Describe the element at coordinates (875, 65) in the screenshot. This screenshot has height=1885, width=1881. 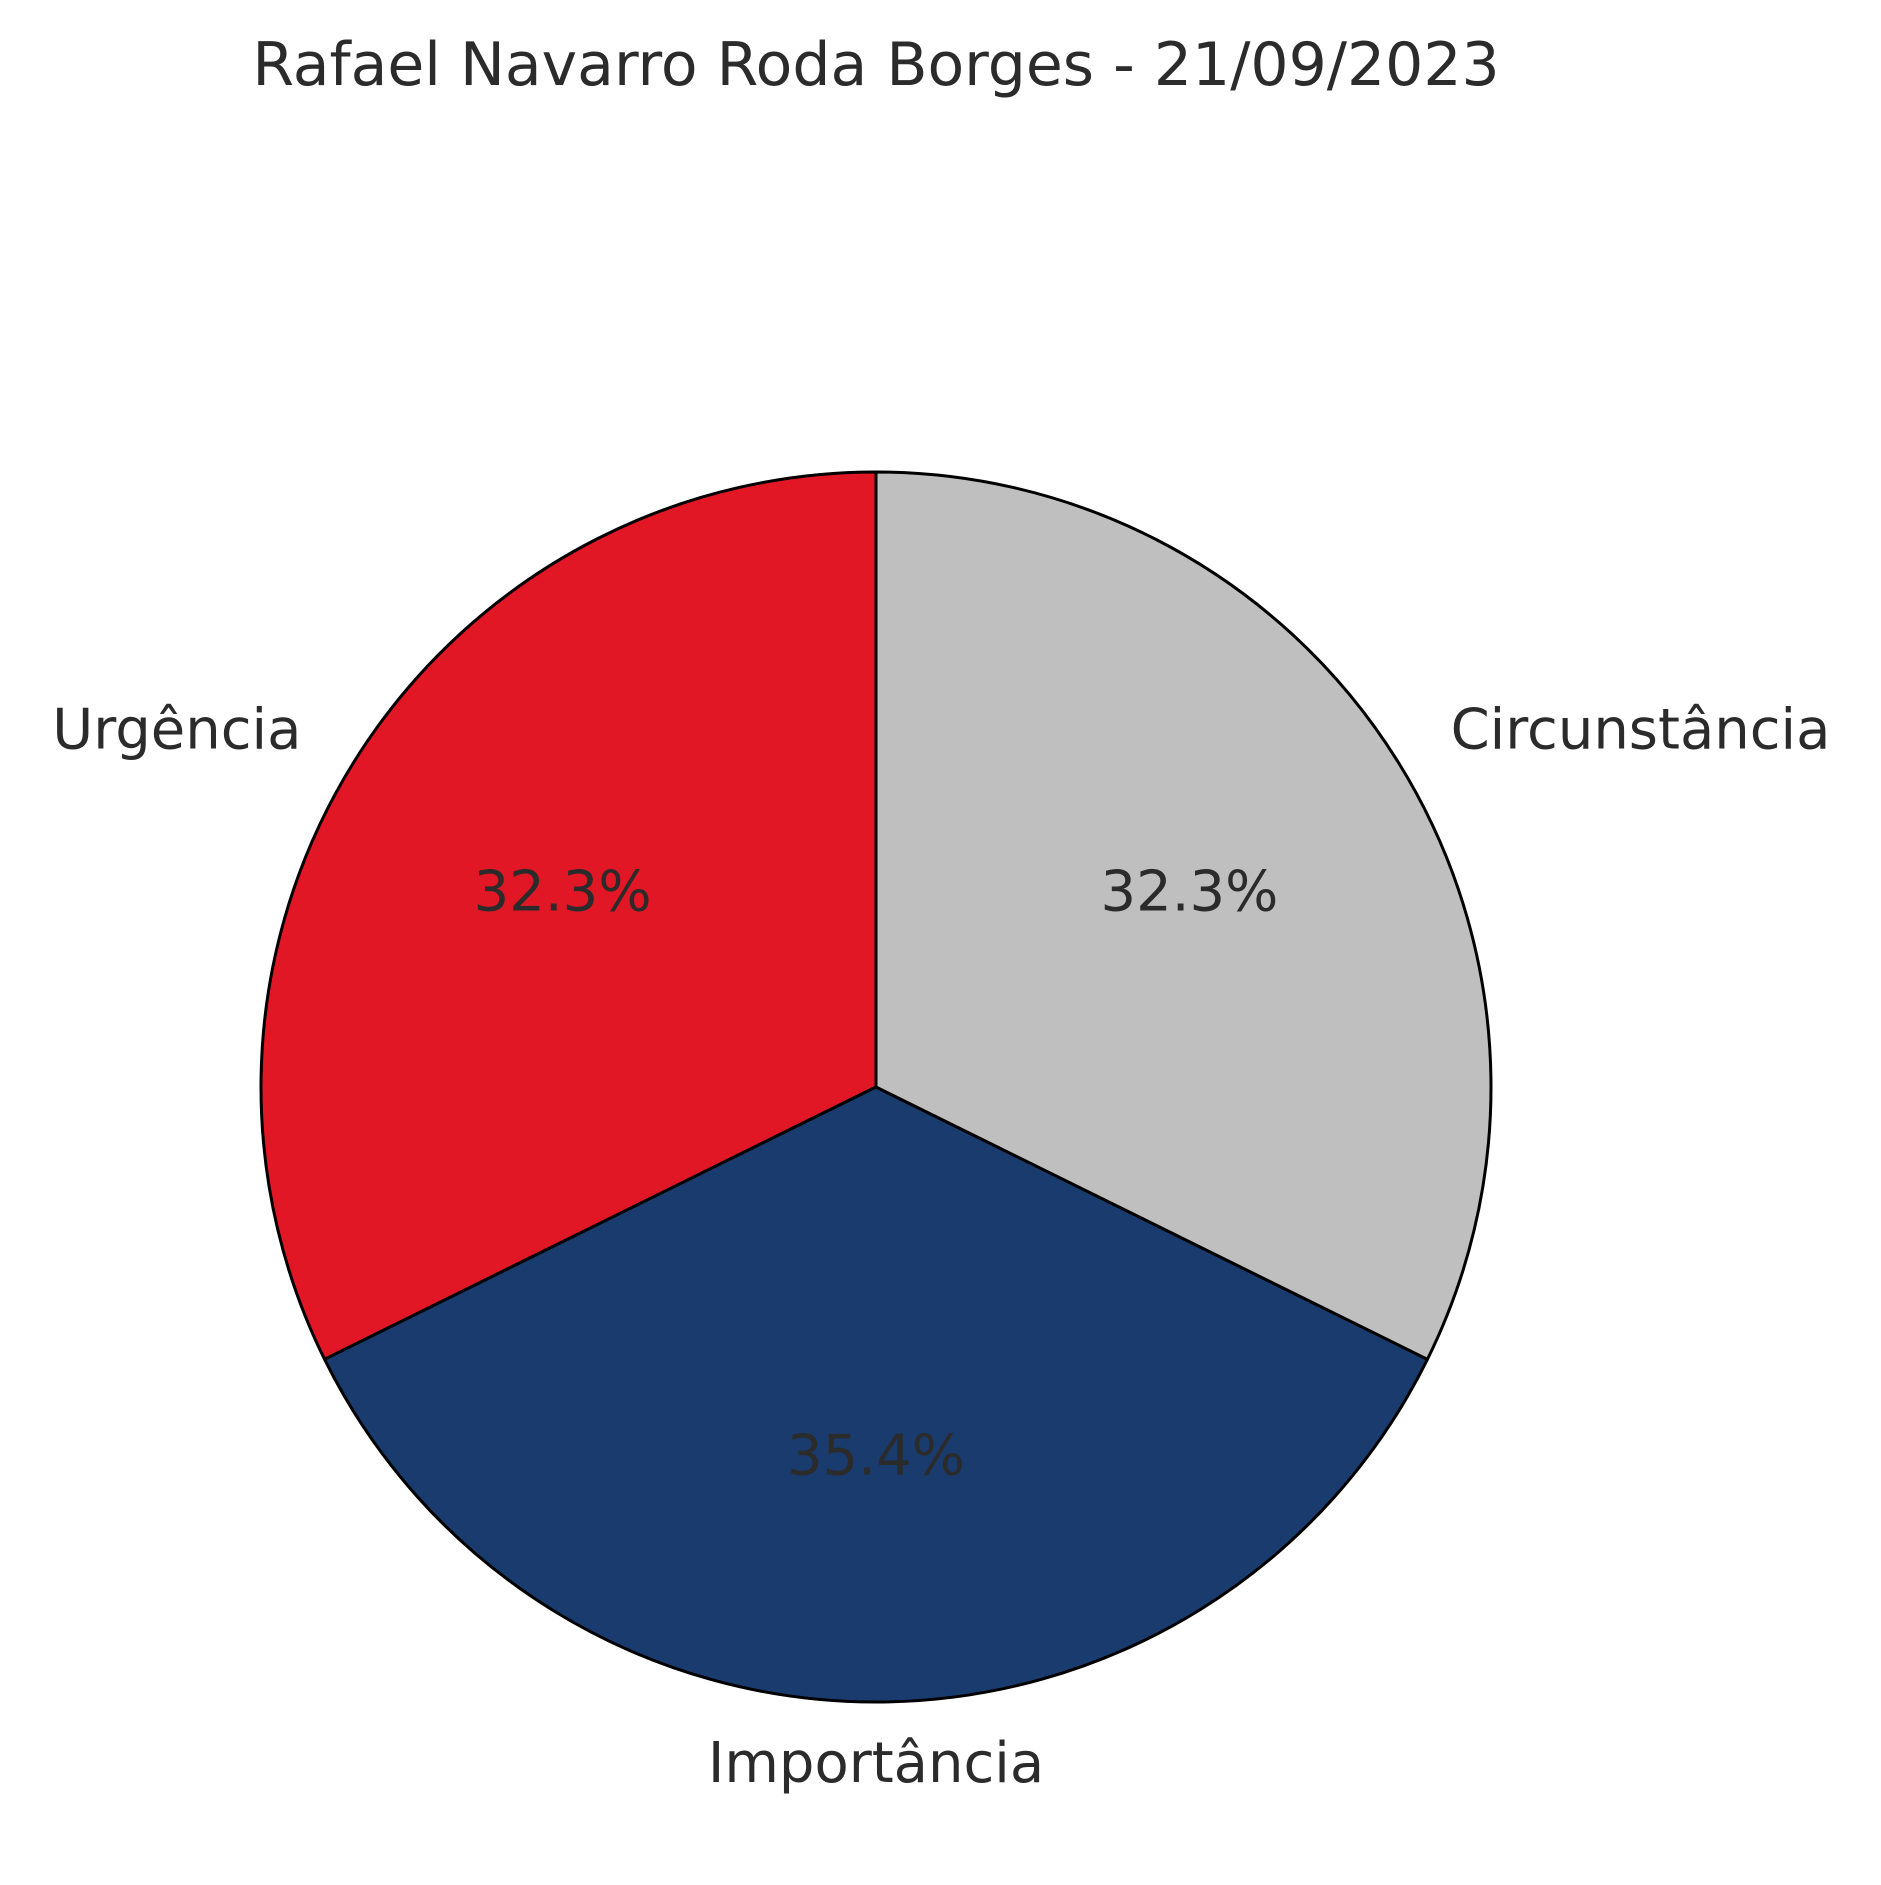
I see `chart-title: Rafael Navarro Roda Borges - 21/09/2023` at that location.